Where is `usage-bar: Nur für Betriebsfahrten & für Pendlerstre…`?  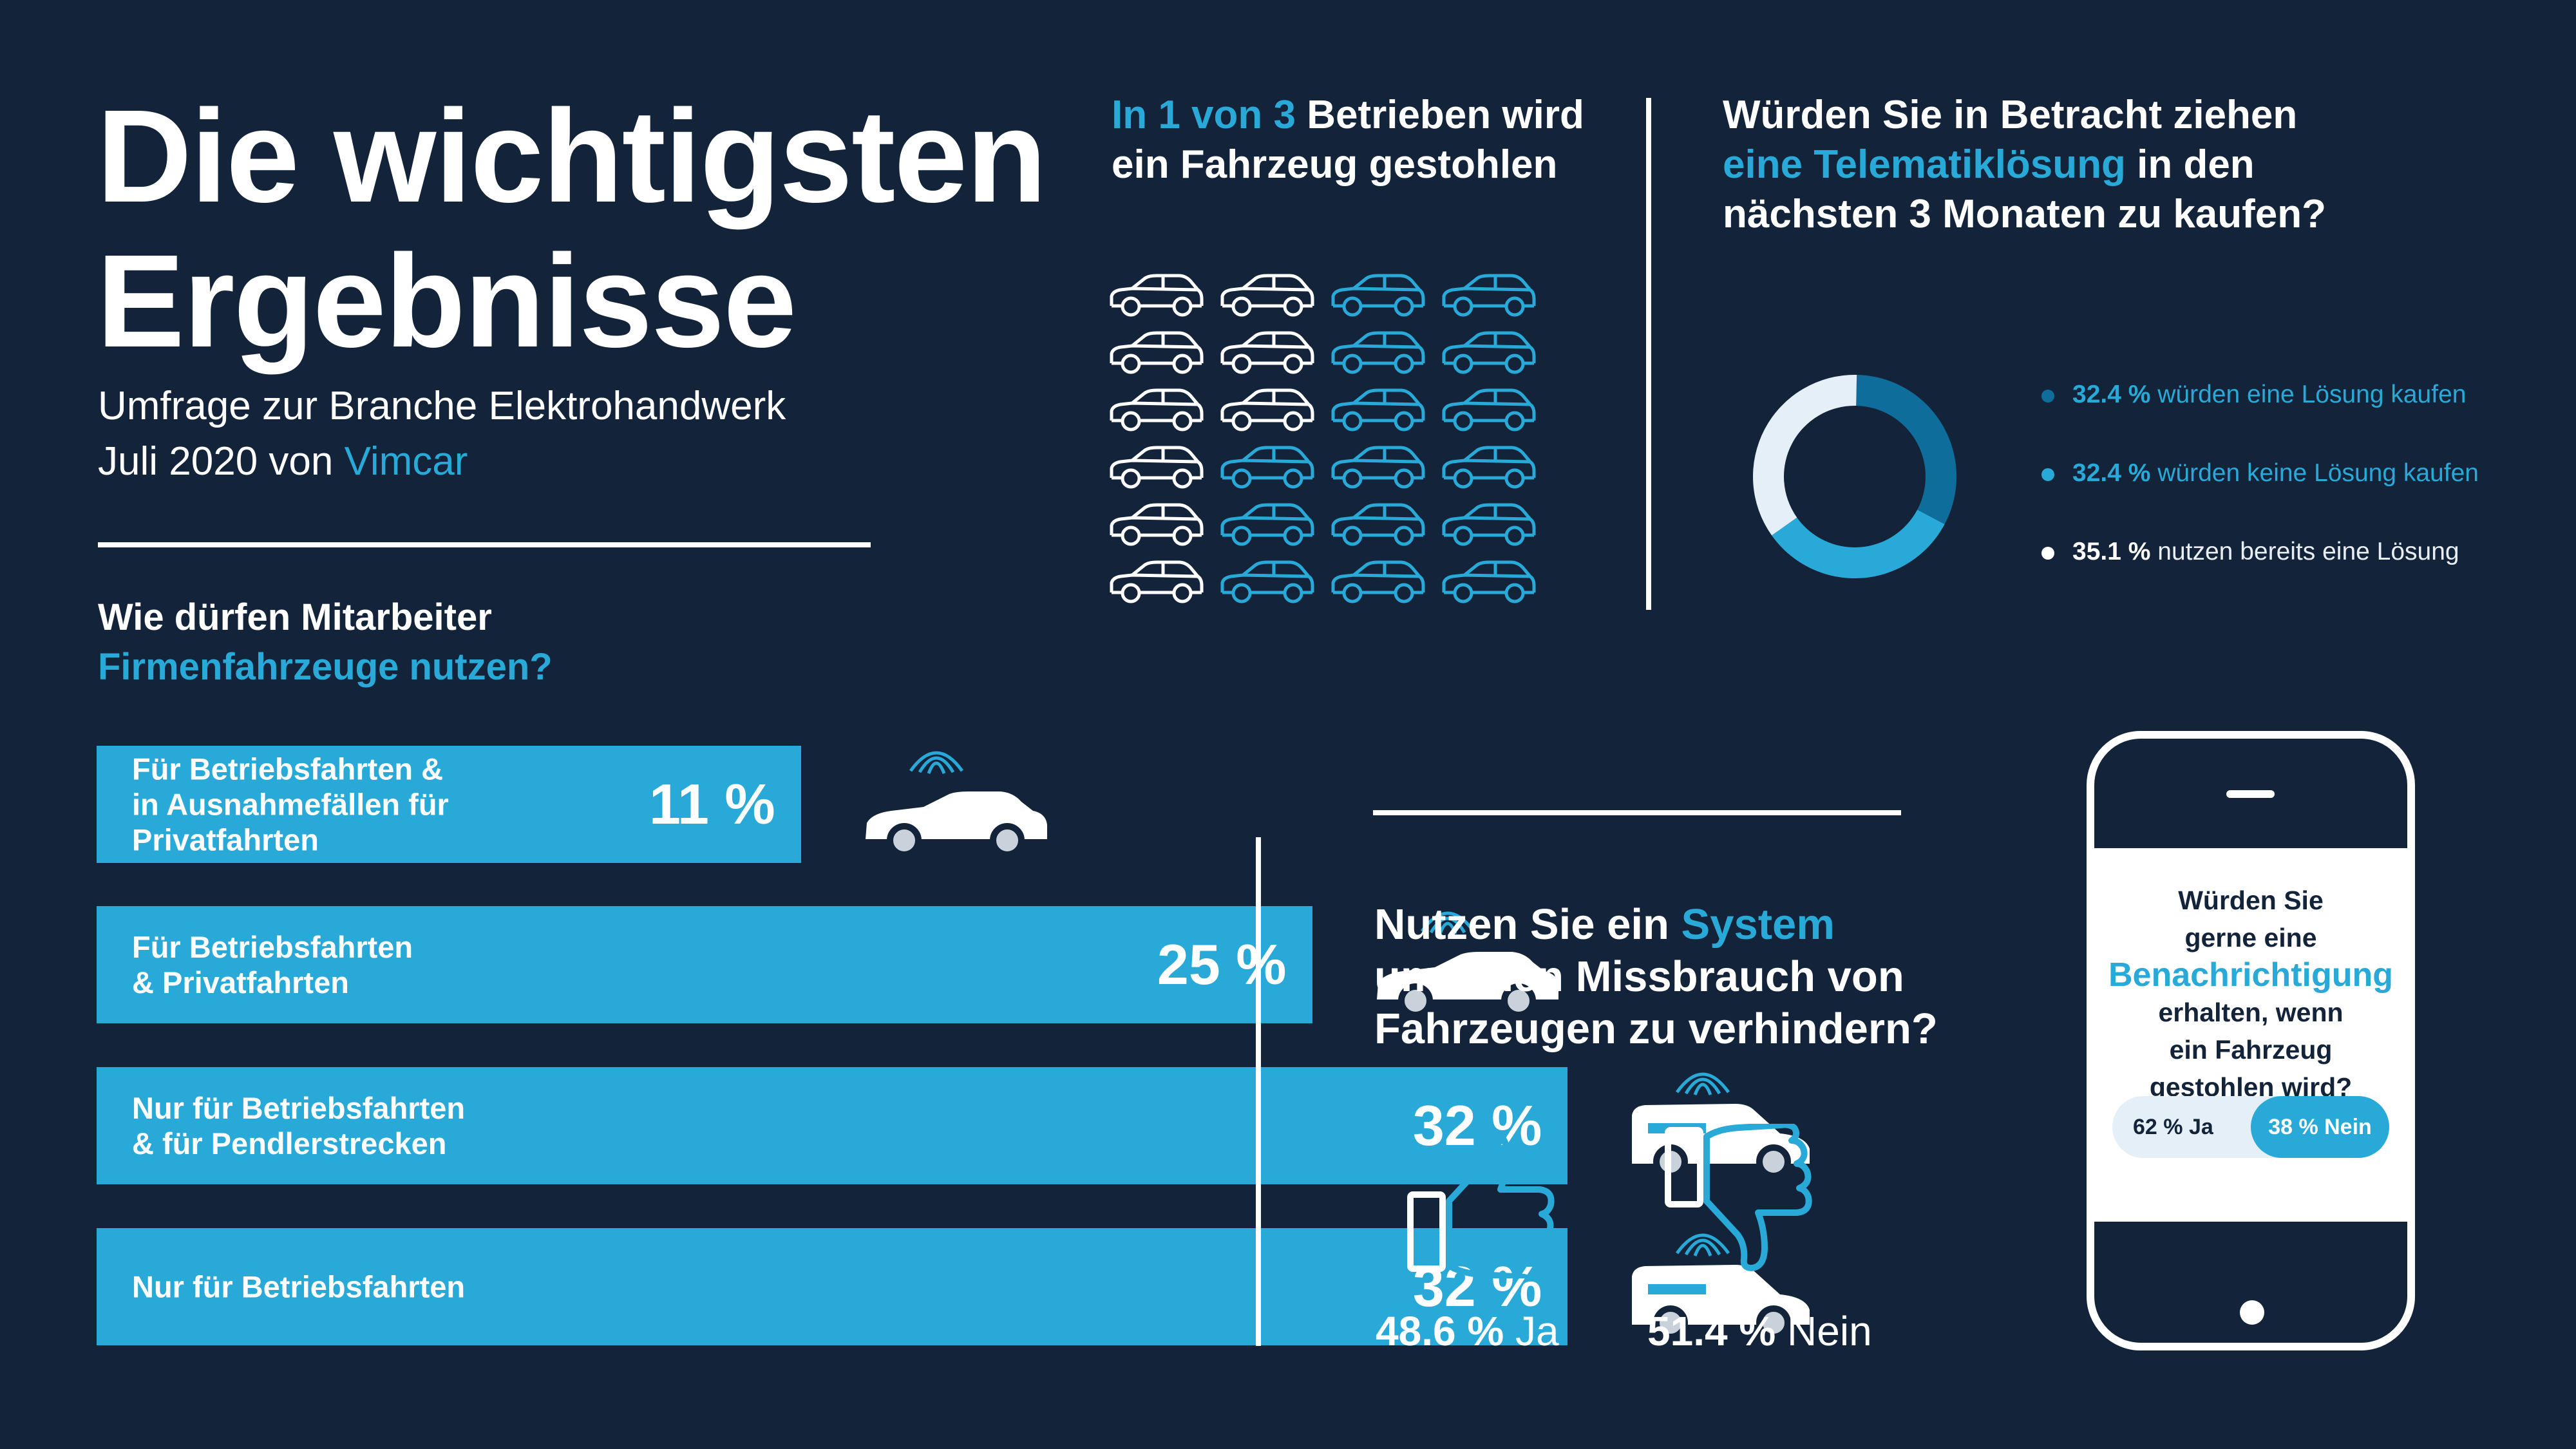 usage-bar: Nur für Betriebsfahrten & für Pendlerstre… is located at coordinates (833, 1125).